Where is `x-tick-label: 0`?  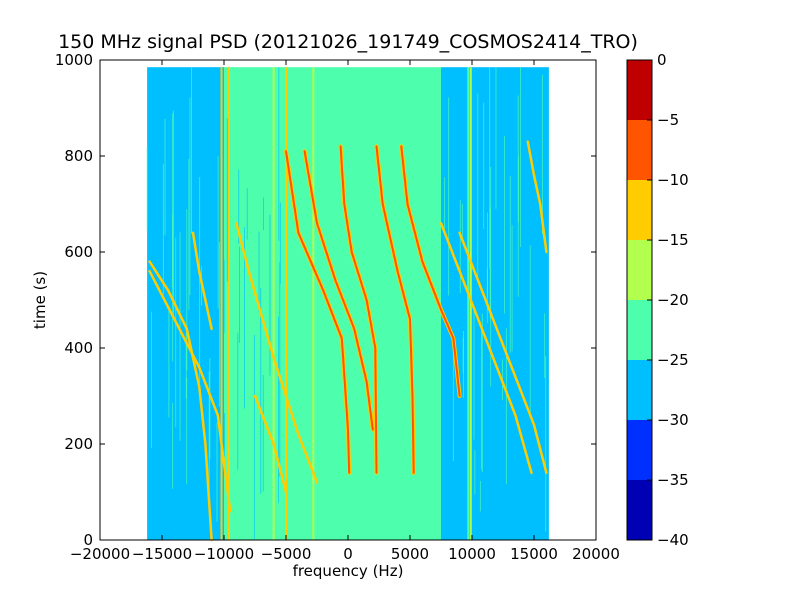
x-tick-label: 0 is located at coordinates (348, 554).